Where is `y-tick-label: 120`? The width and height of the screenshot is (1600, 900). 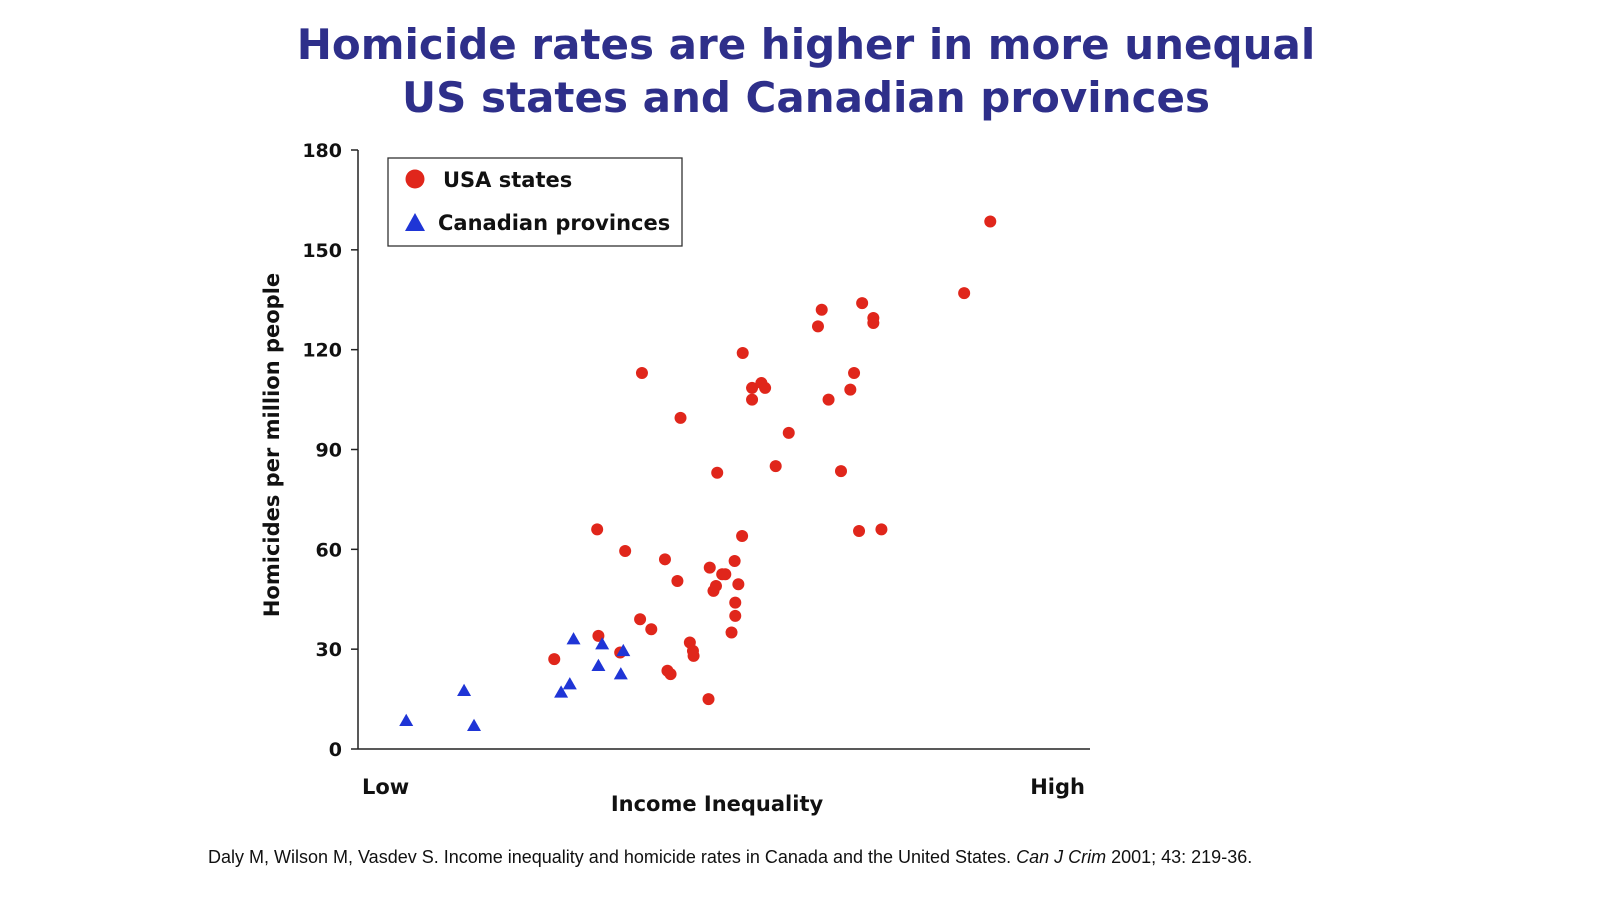 y-tick-label: 120 is located at coordinates (322, 351).